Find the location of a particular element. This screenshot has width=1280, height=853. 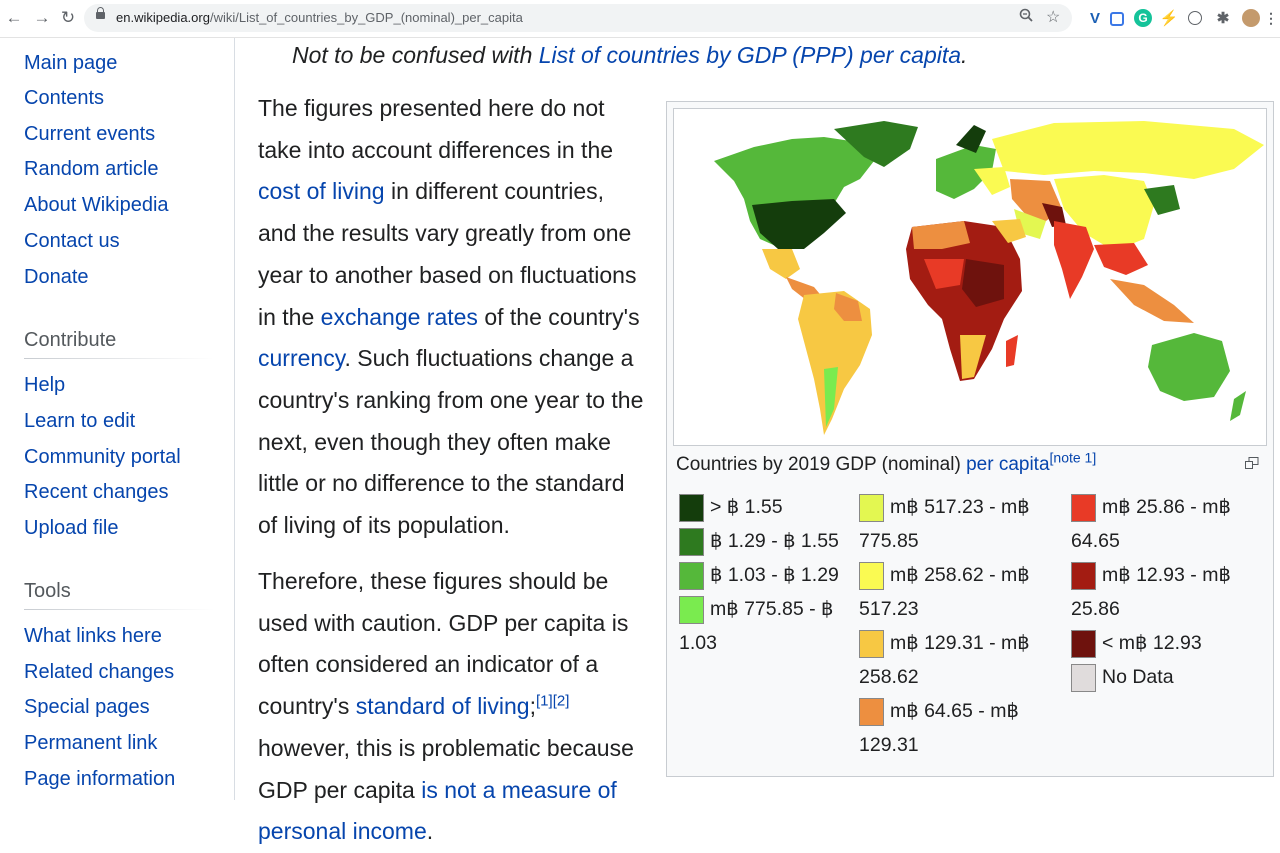

legend-item: < m฿ 12.93 is located at coordinates (1161, 643).